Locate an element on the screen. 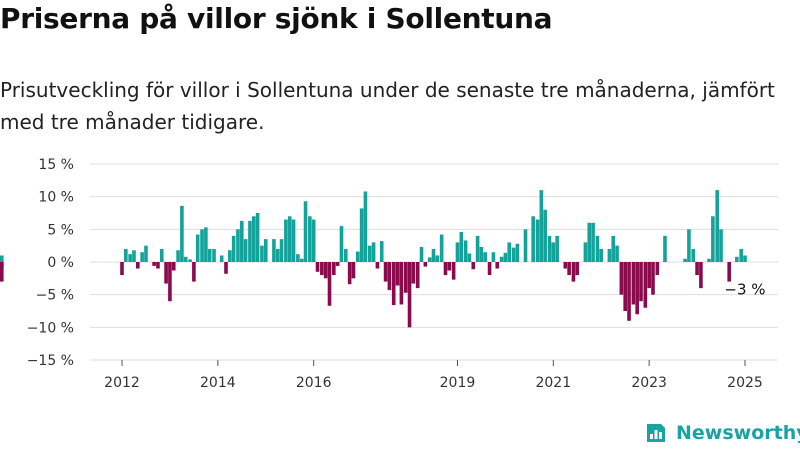 The width and height of the screenshot is (800, 450). y-tick-label: 0 % is located at coordinates (60, 263).